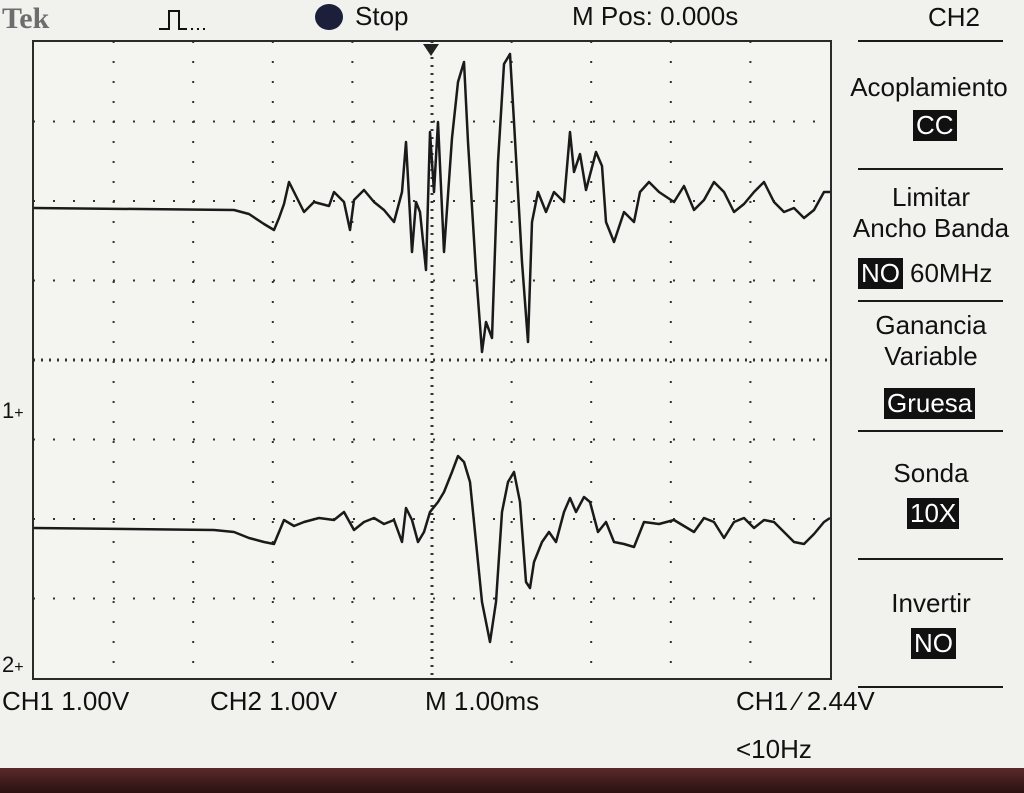 The height and width of the screenshot is (793, 1024). What do you see at coordinates (329, 17) in the screenshot?
I see `stop-status-icon` at bounding box center [329, 17].